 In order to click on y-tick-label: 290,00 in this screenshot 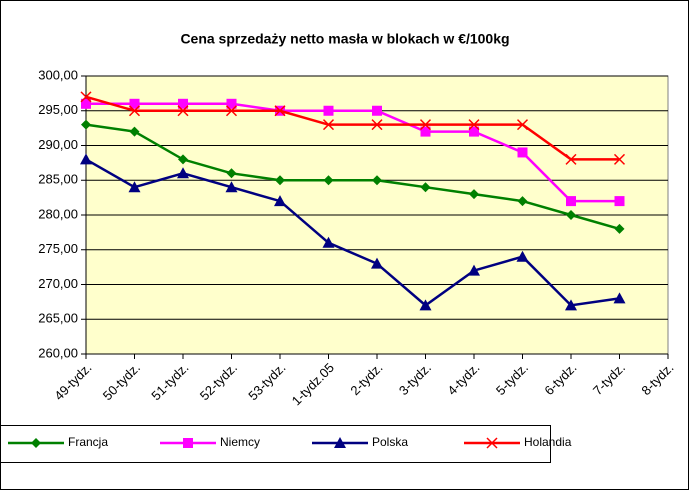, I will do `click(58, 144)`.